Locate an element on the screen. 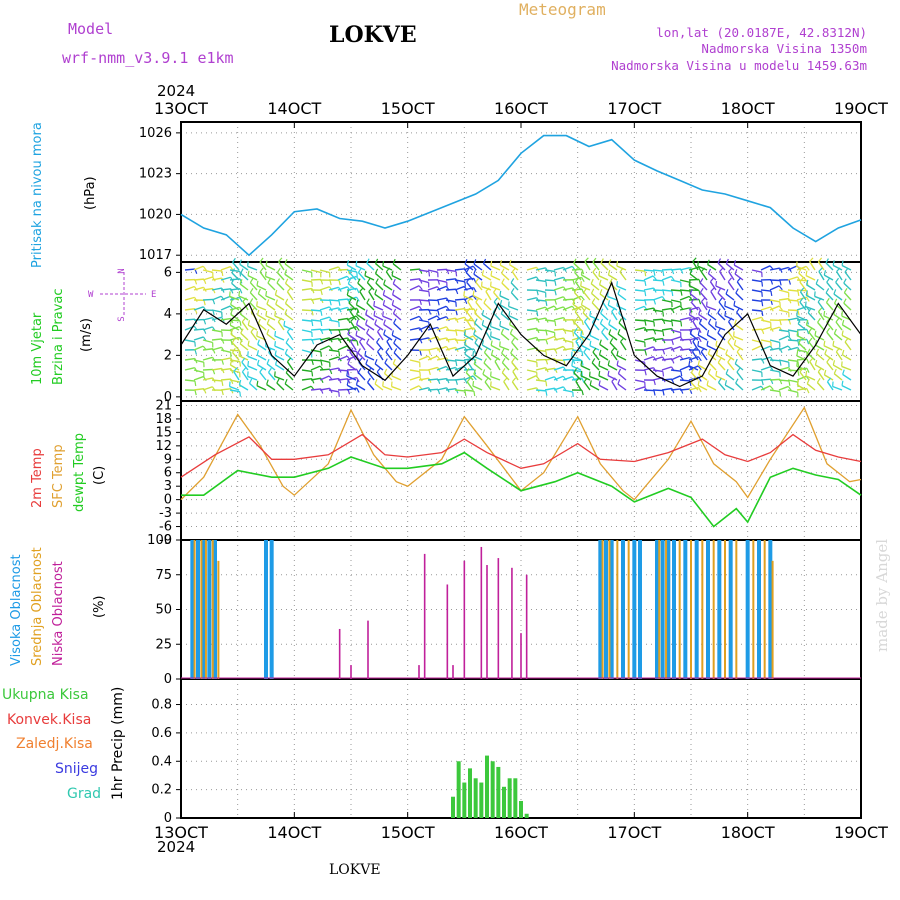 The width and height of the screenshot is (900, 900). wind-barbs-layer is located at coordinates (518, 327).